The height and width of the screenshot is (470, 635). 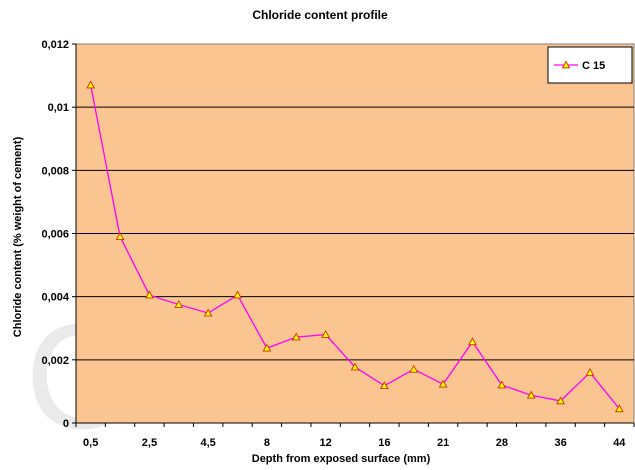 I want to click on legend-label: C 15, so click(x=593, y=66).